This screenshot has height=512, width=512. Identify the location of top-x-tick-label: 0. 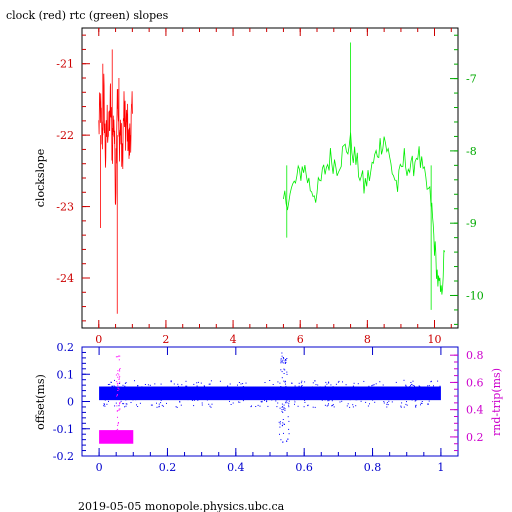
(98, 339).